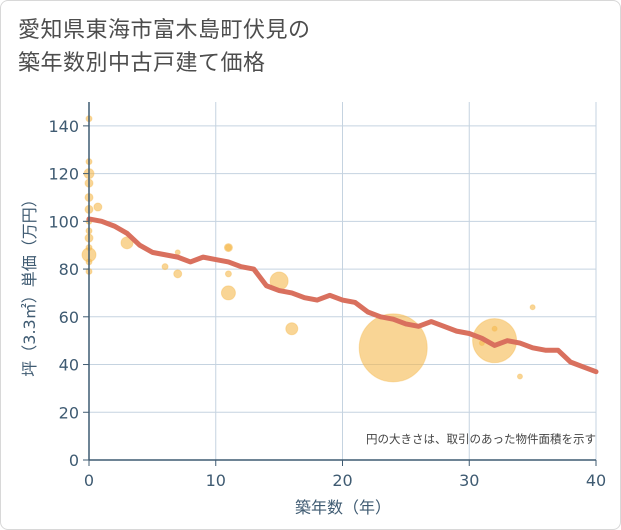 The image size is (621, 530). Describe the element at coordinates (74, 460) in the screenshot. I see `y-tick-label: 0` at that location.